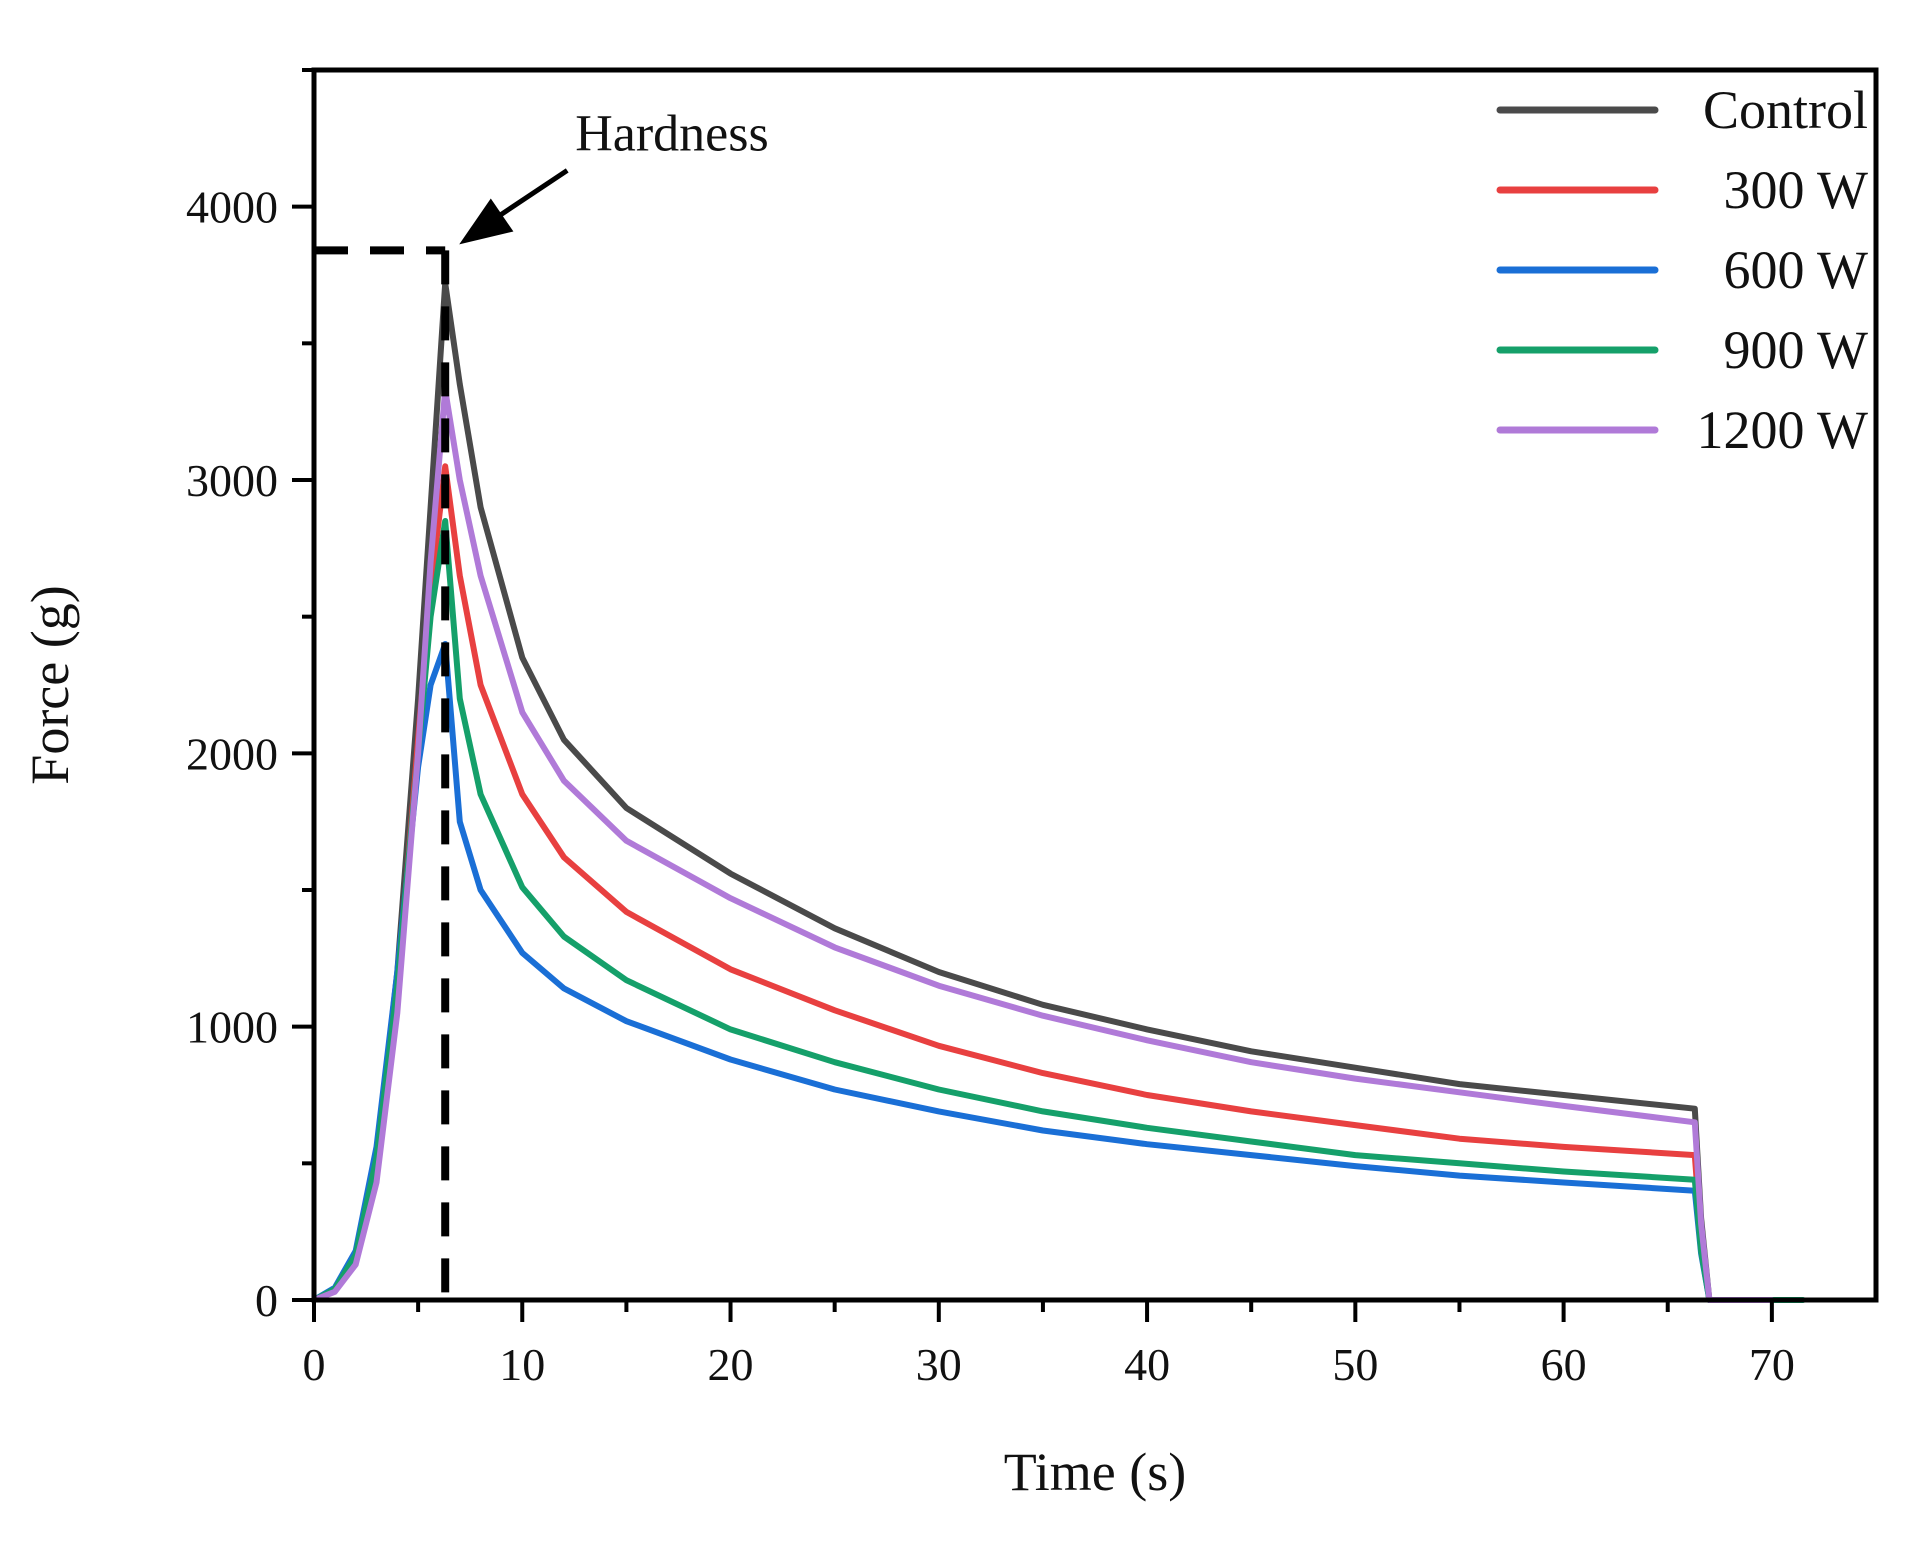  Describe the element at coordinates (266, 1300) in the screenshot. I see `y-tick-label: 0` at that location.